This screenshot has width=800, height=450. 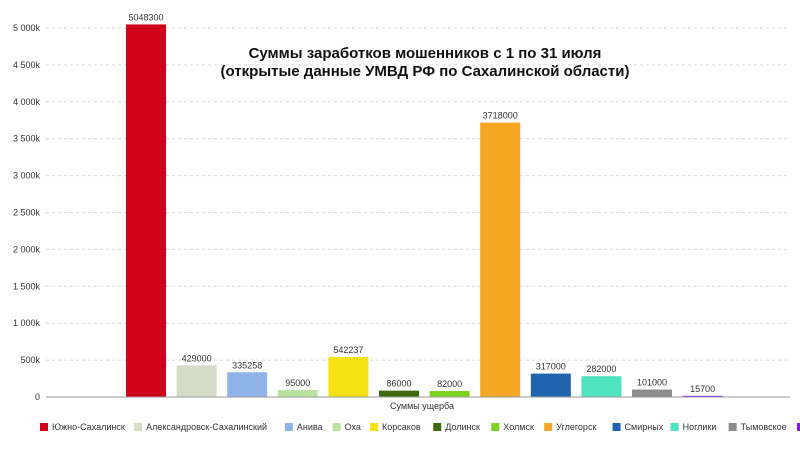 I want to click on bar-value-label: 5048300, so click(x=145, y=17).